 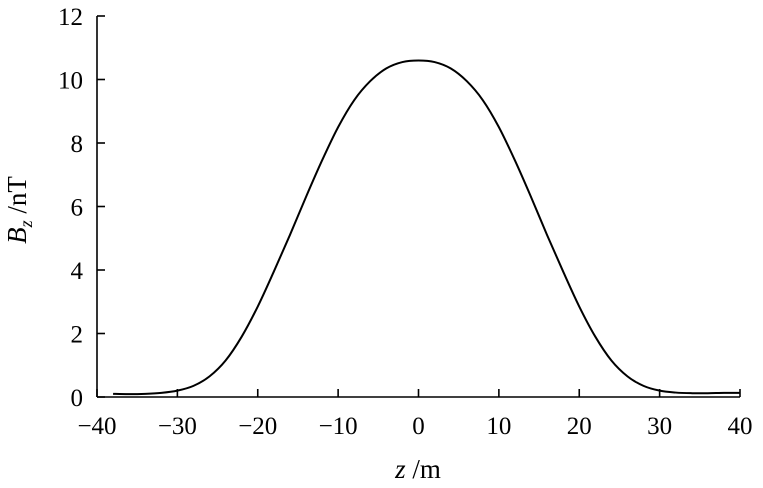 I want to click on x-tick-label: 40, so click(x=740, y=426).